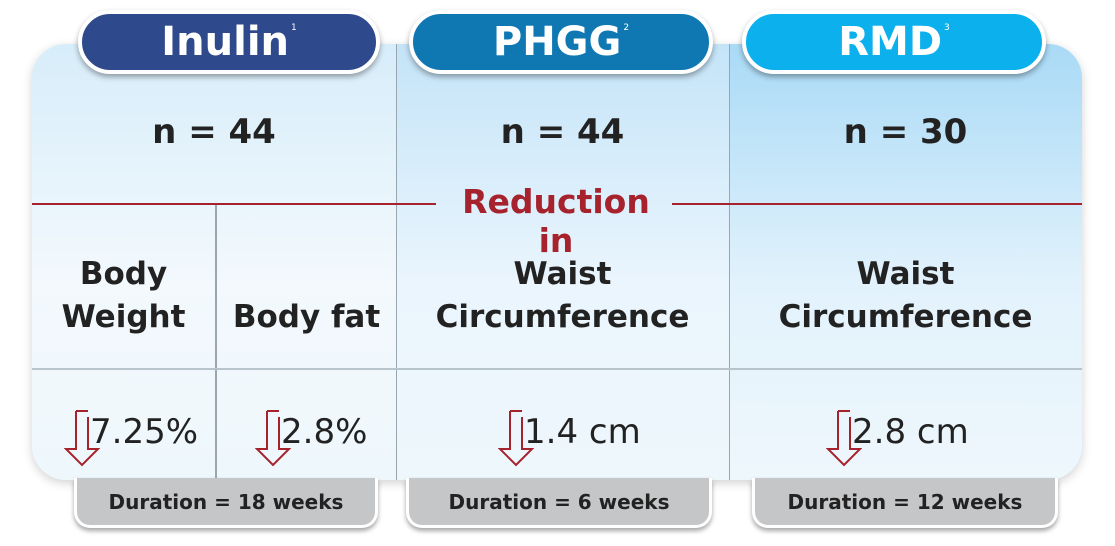 This screenshot has width=1115, height=546. Describe the element at coordinates (947, 28) in the screenshot. I see `header-rmd-ref: 3` at that location.